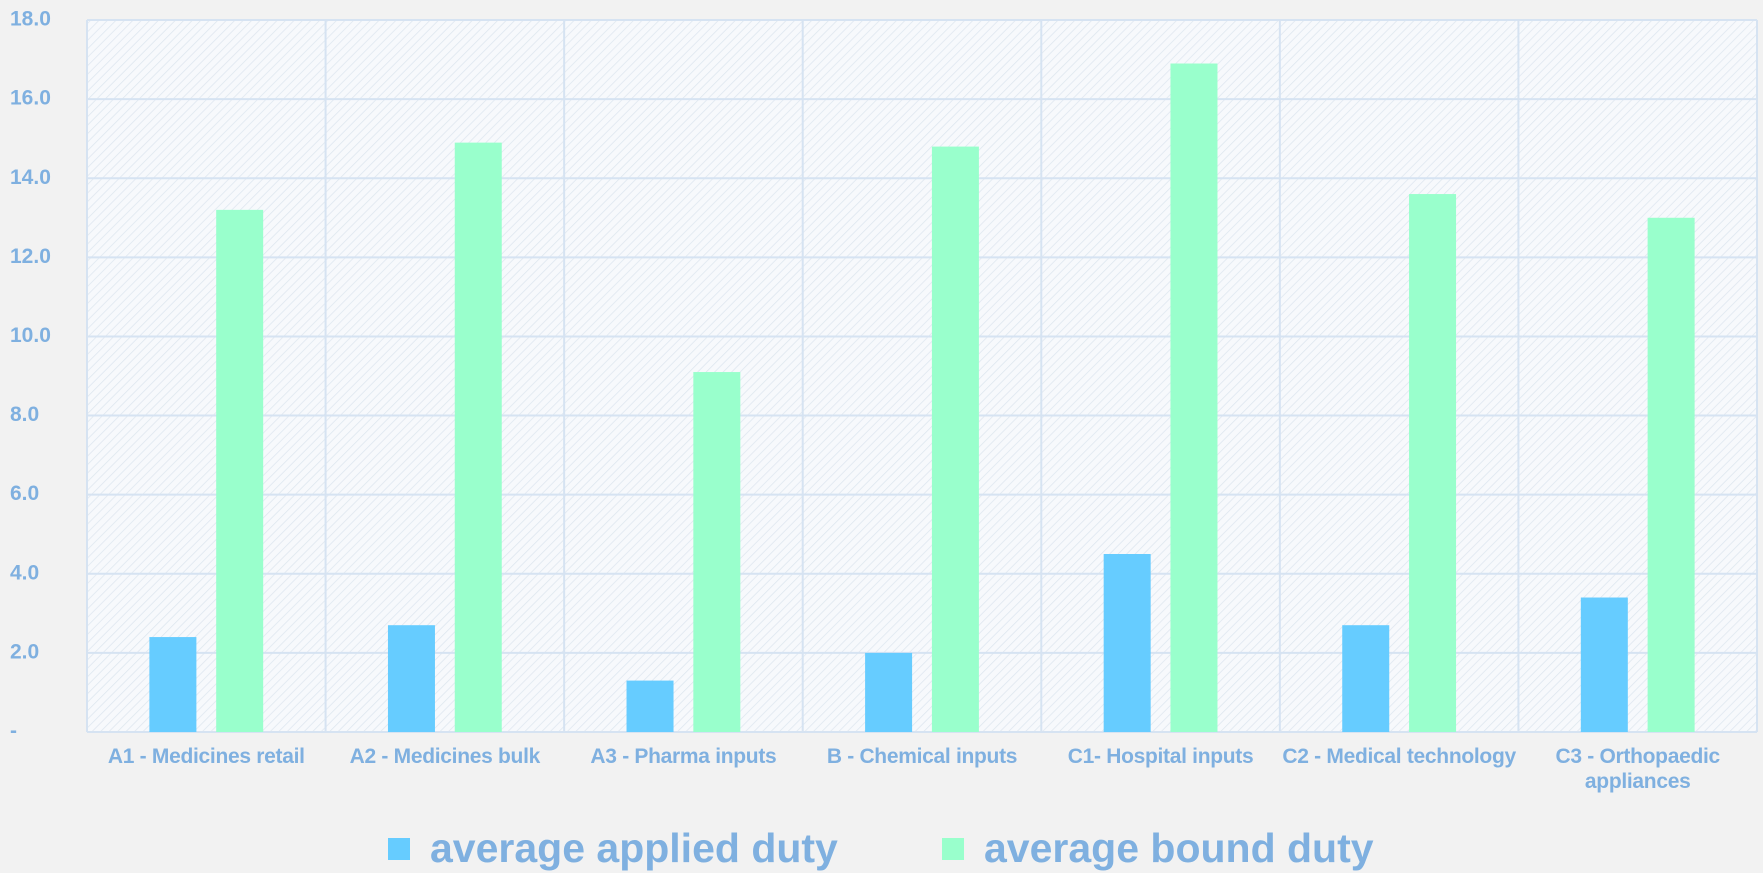 The width and height of the screenshot is (1763, 873). I want to click on y-tick-label: 18.0, so click(30, 19).